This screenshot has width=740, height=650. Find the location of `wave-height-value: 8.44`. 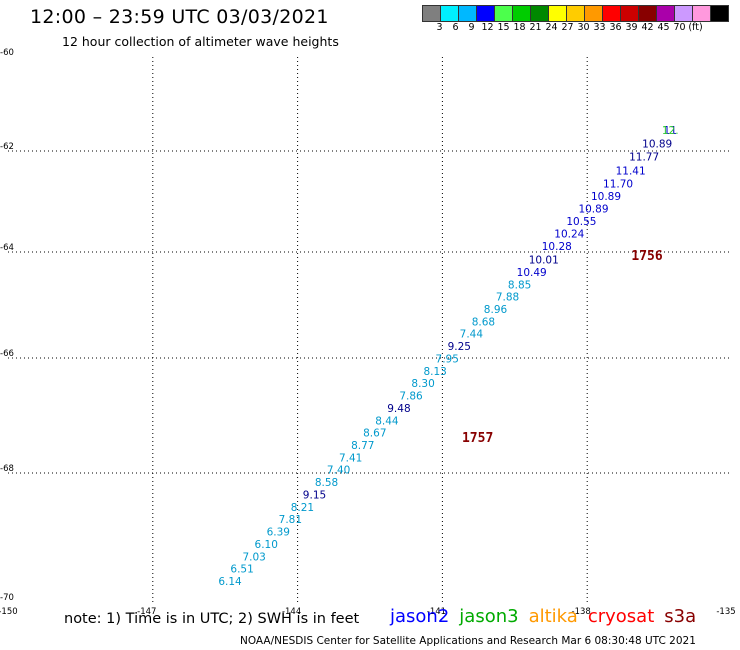

wave-height-value: 8.44 is located at coordinates (387, 421).